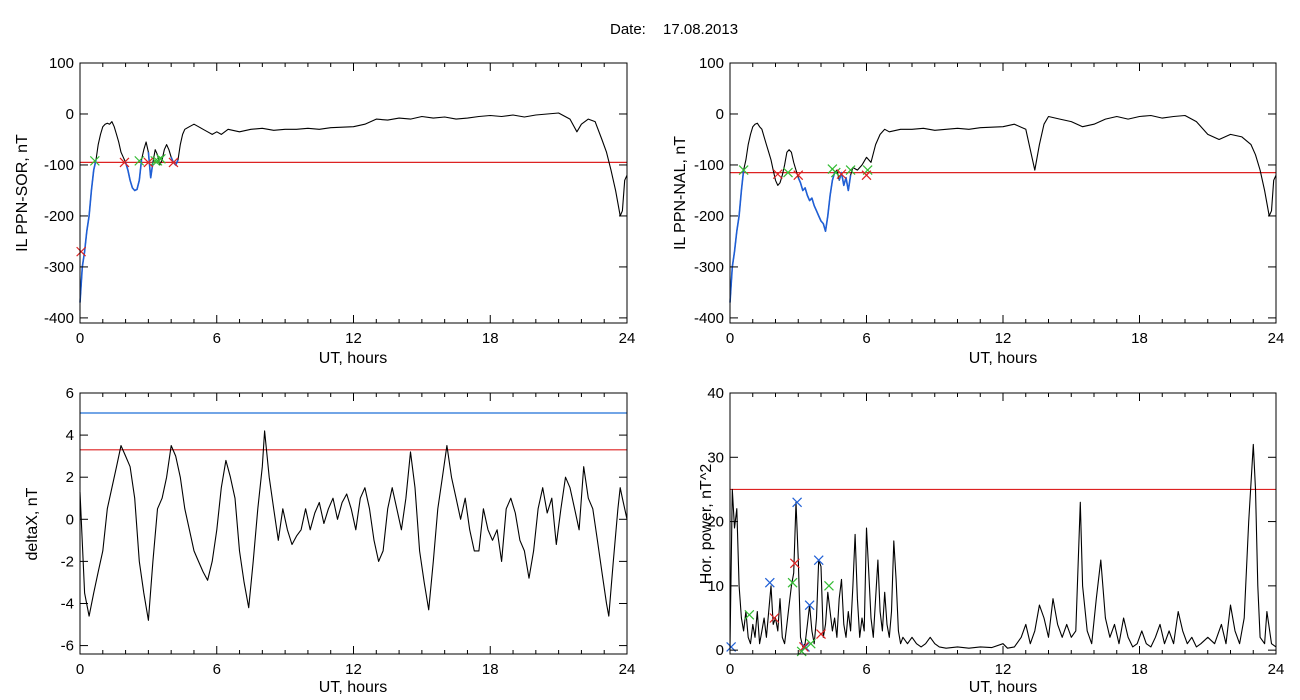  What do you see at coordinates (70, 393) in the screenshot?
I see `y-tick-label: 6` at bounding box center [70, 393].